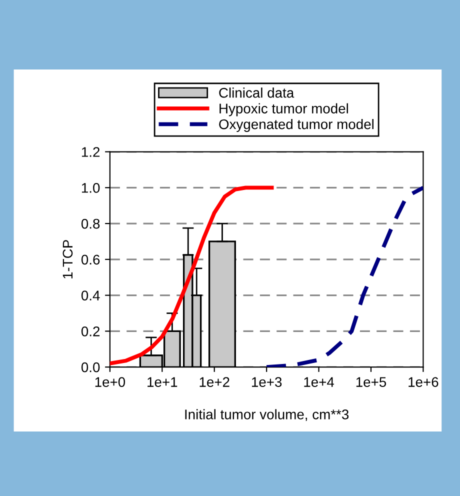  I want to click on y-tick-label: 1.2, so click(91, 152).